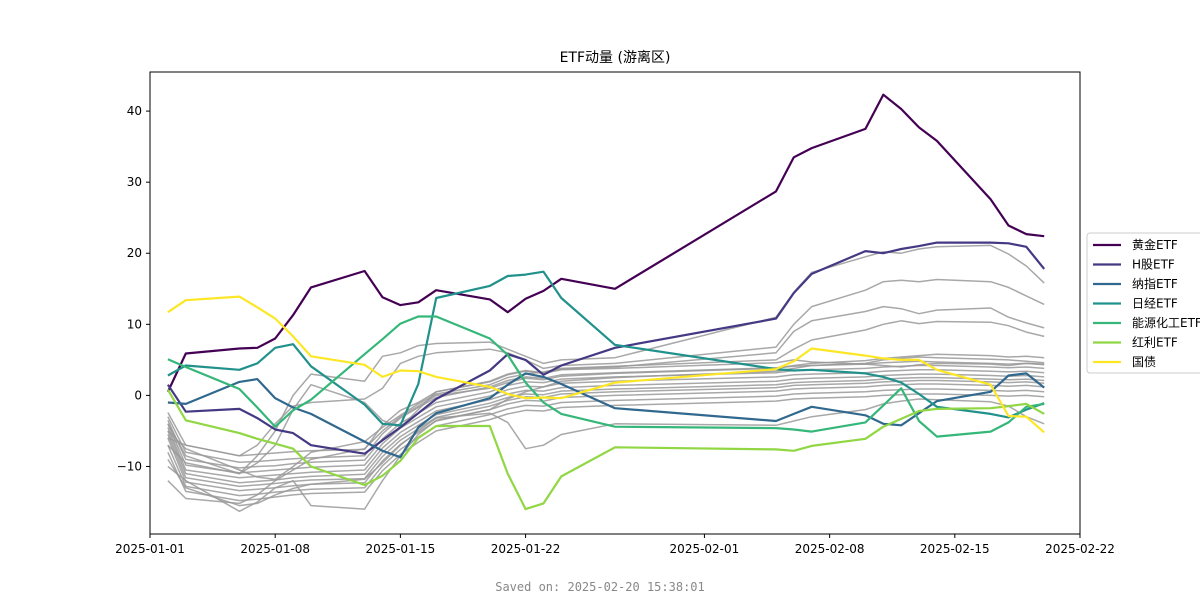  I want to click on x-tick-label: 2025-02-01, so click(705, 549).